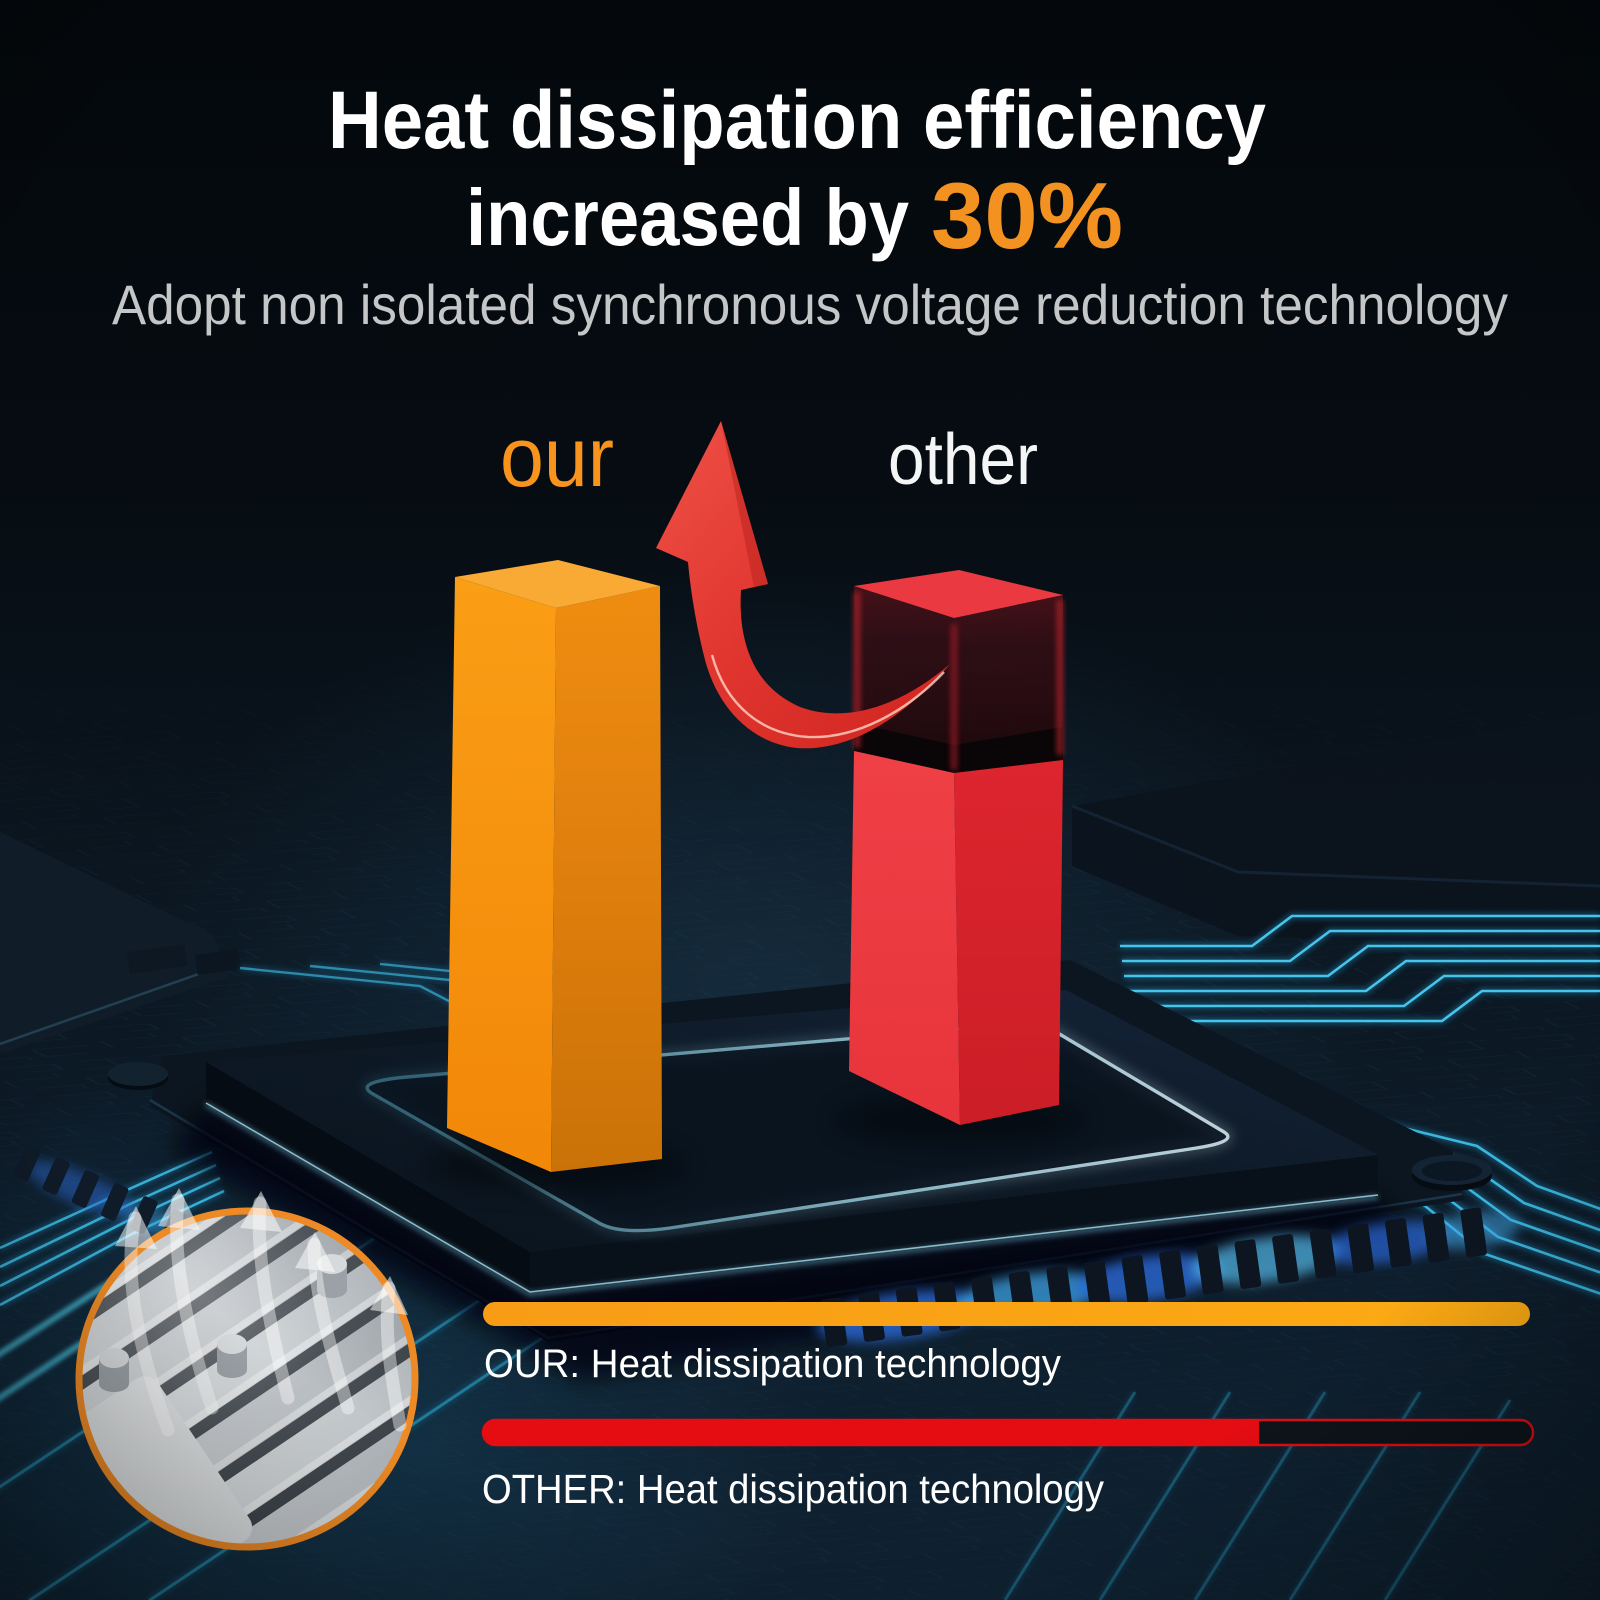 The width and height of the screenshot is (1600, 1600). What do you see at coordinates (963, 460) in the screenshot?
I see `svg-text: other` at bounding box center [963, 460].